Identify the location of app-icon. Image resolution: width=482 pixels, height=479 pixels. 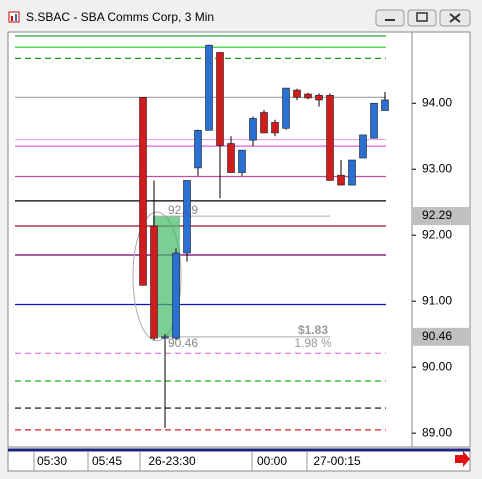
(14, 17).